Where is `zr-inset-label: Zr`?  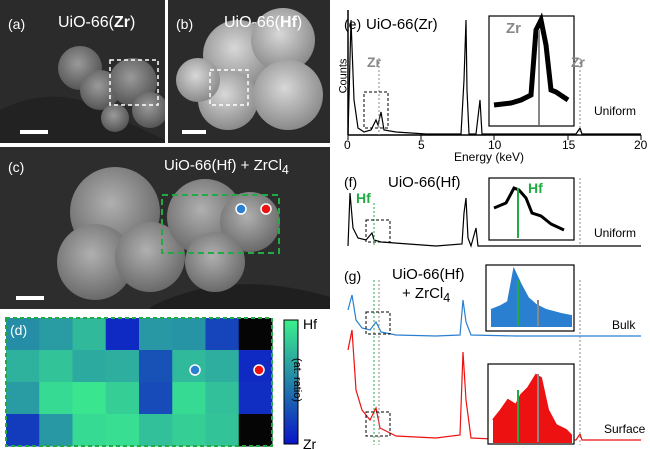
zr-inset-label: Zr is located at coordinates (513, 28).